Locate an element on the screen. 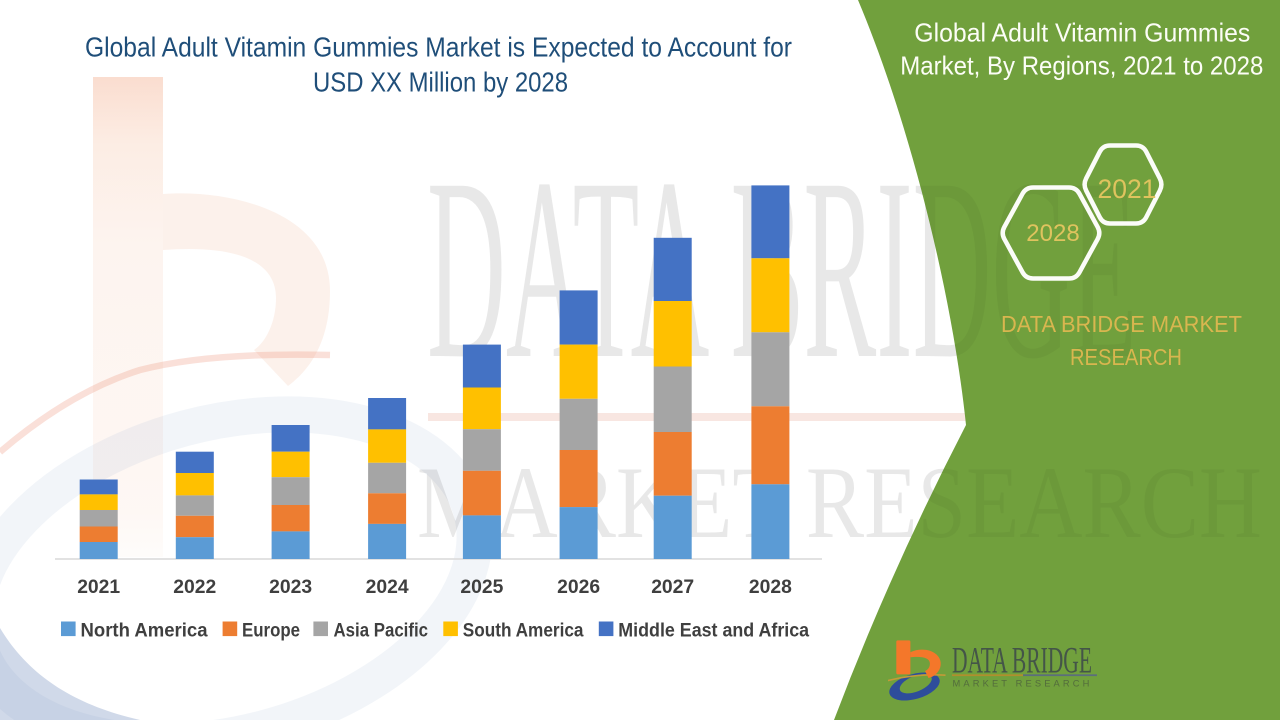  svg-text: USD XX Million by 2028 is located at coordinates (440, 82).